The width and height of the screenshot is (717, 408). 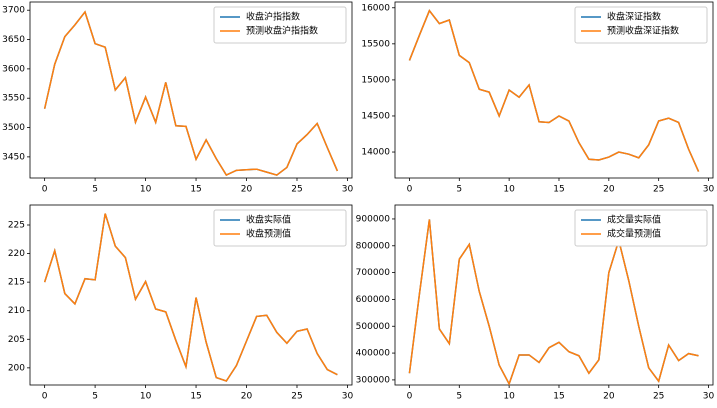 What do you see at coordinates (375, 116) in the screenshot?
I see `y-tick-label: 14500` at bounding box center [375, 116].